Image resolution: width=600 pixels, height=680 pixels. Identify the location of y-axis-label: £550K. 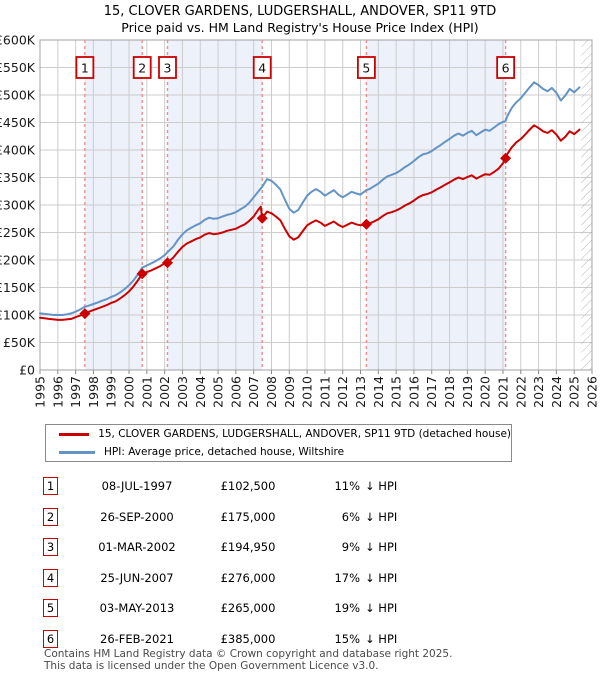
(18, 67).